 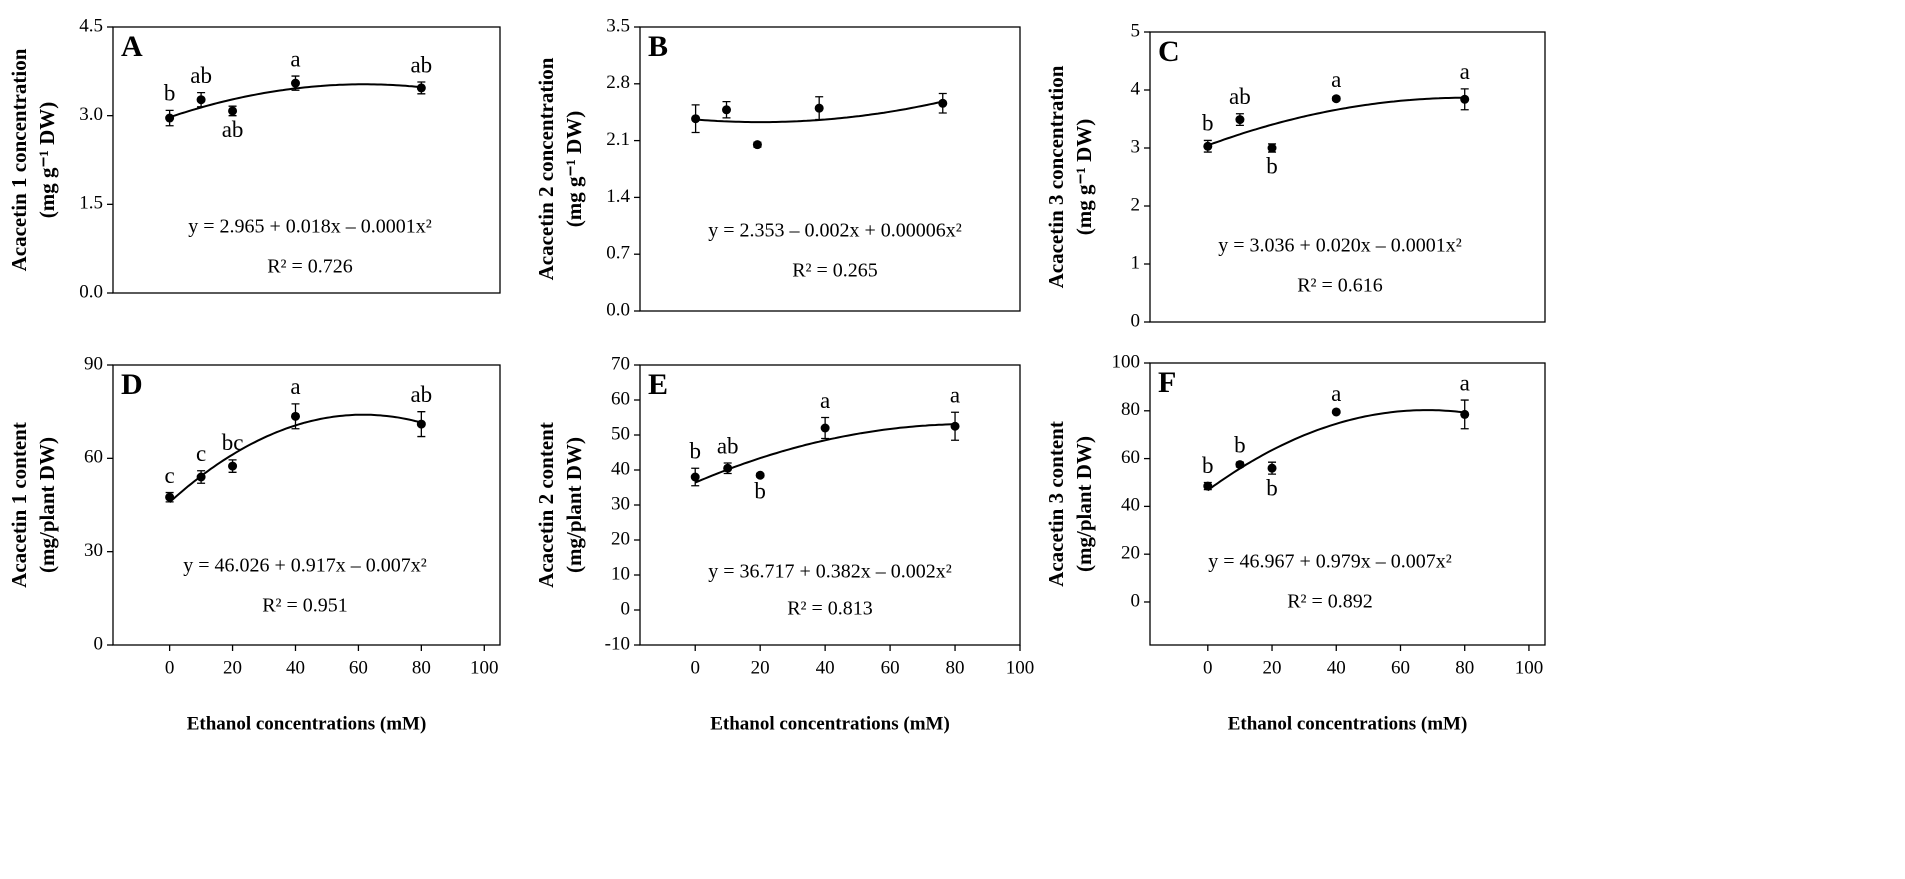 I want to click on panel-label: A, so click(x=132, y=46).